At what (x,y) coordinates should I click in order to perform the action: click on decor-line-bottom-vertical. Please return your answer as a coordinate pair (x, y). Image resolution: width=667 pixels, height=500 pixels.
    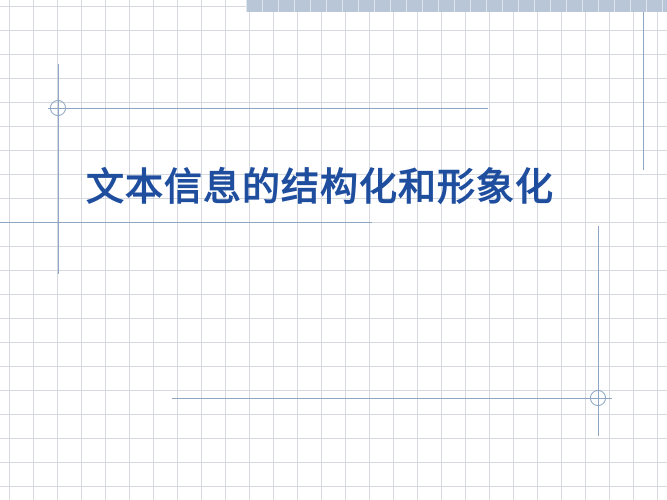
    Looking at the image, I should click on (598, 331).